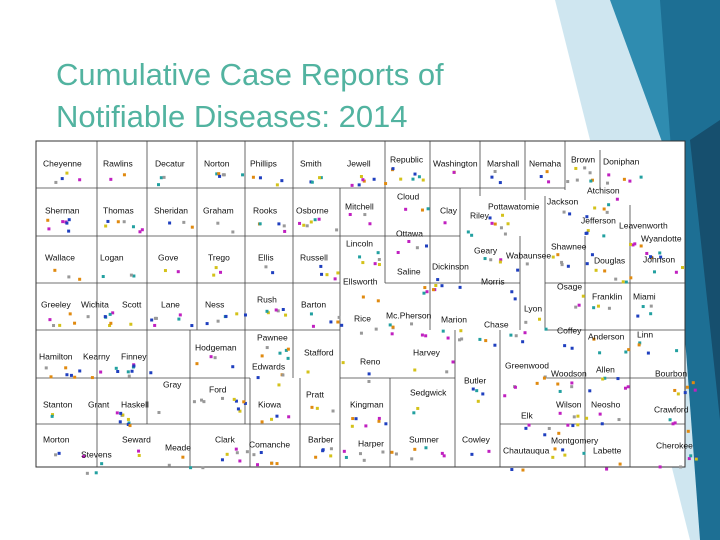 The width and height of the screenshot is (720, 540). Describe the element at coordinates (427, 352) in the screenshot. I see `county-label: Harvey` at that location.